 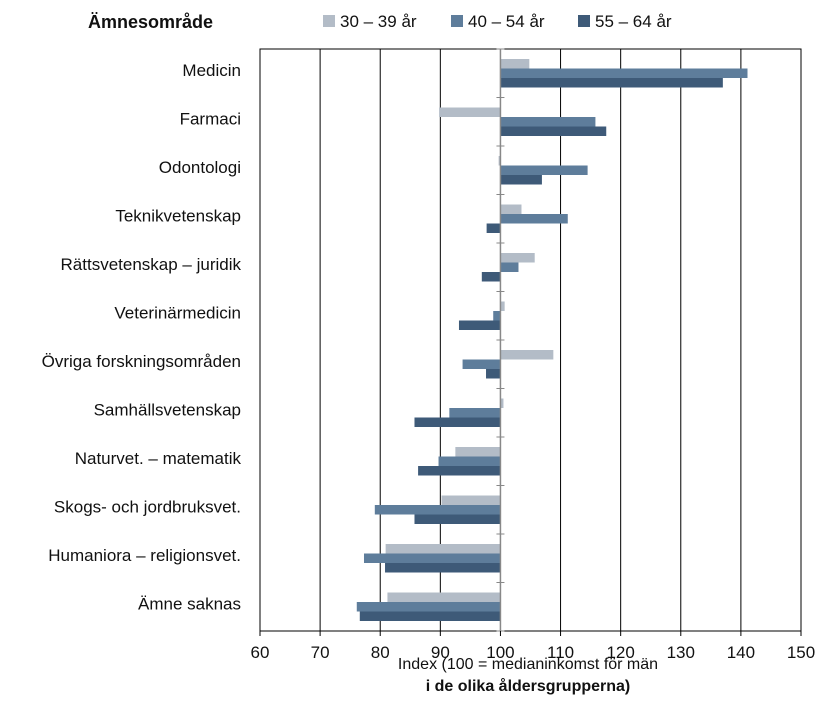 What do you see at coordinates (210, 119) in the screenshot?
I see `category-label: Farmaci` at bounding box center [210, 119].